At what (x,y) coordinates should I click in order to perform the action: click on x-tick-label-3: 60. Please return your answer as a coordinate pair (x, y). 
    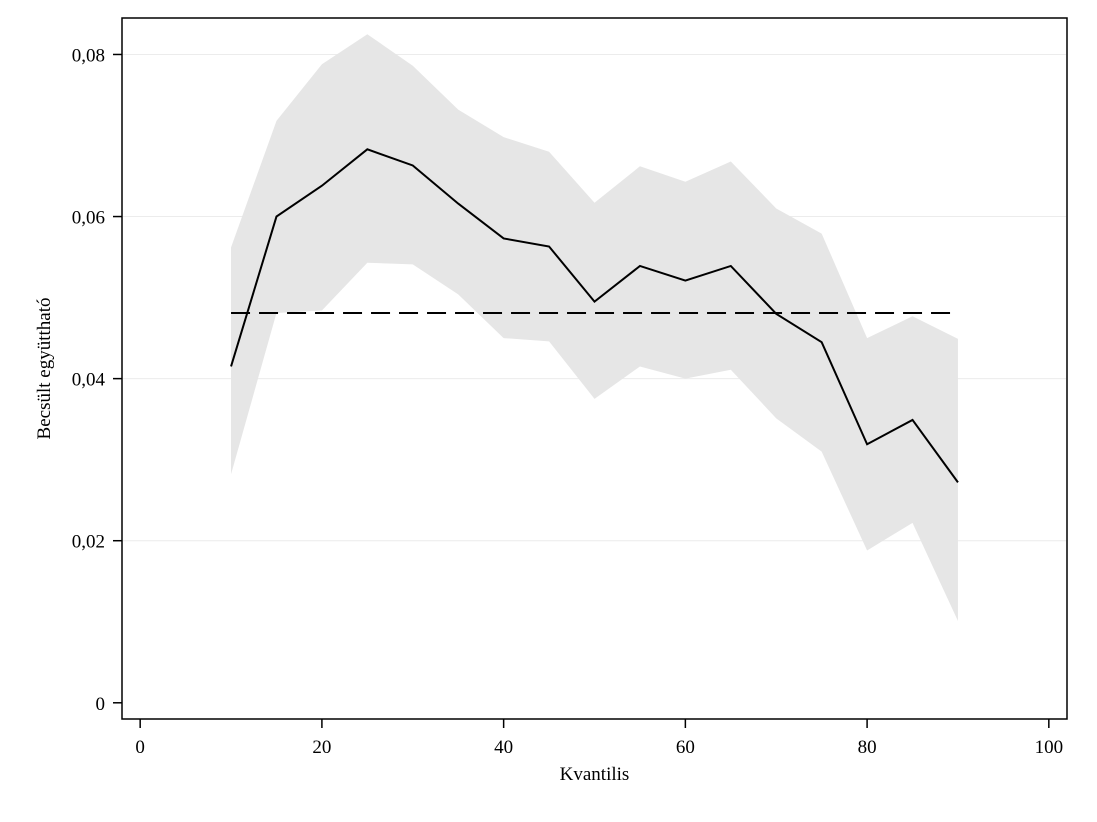
    Looking at the image, I should click on (685, 747).